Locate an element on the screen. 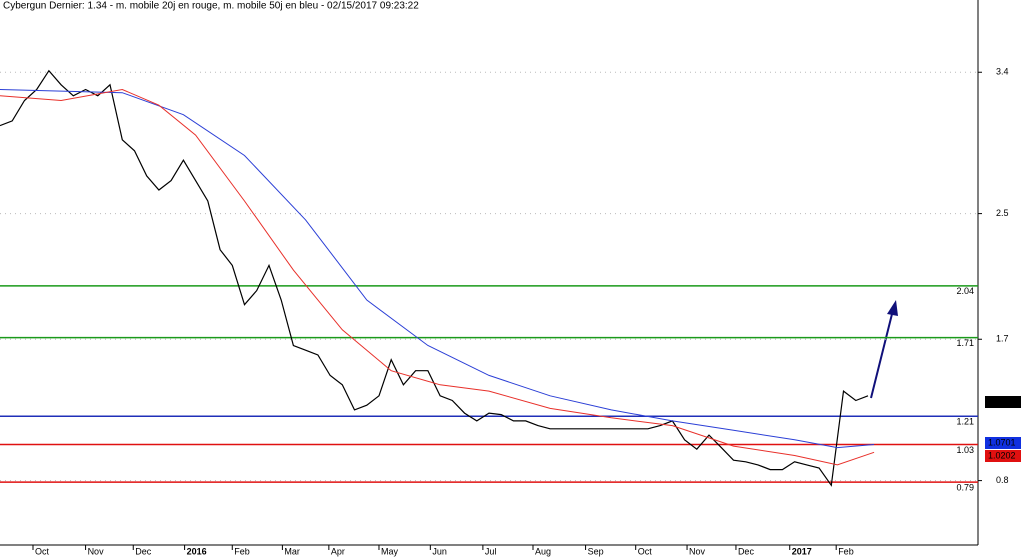 The width and height of the screenshot is (1024, 558). x-tick-label: Mar is located at coordinates (292, 551).